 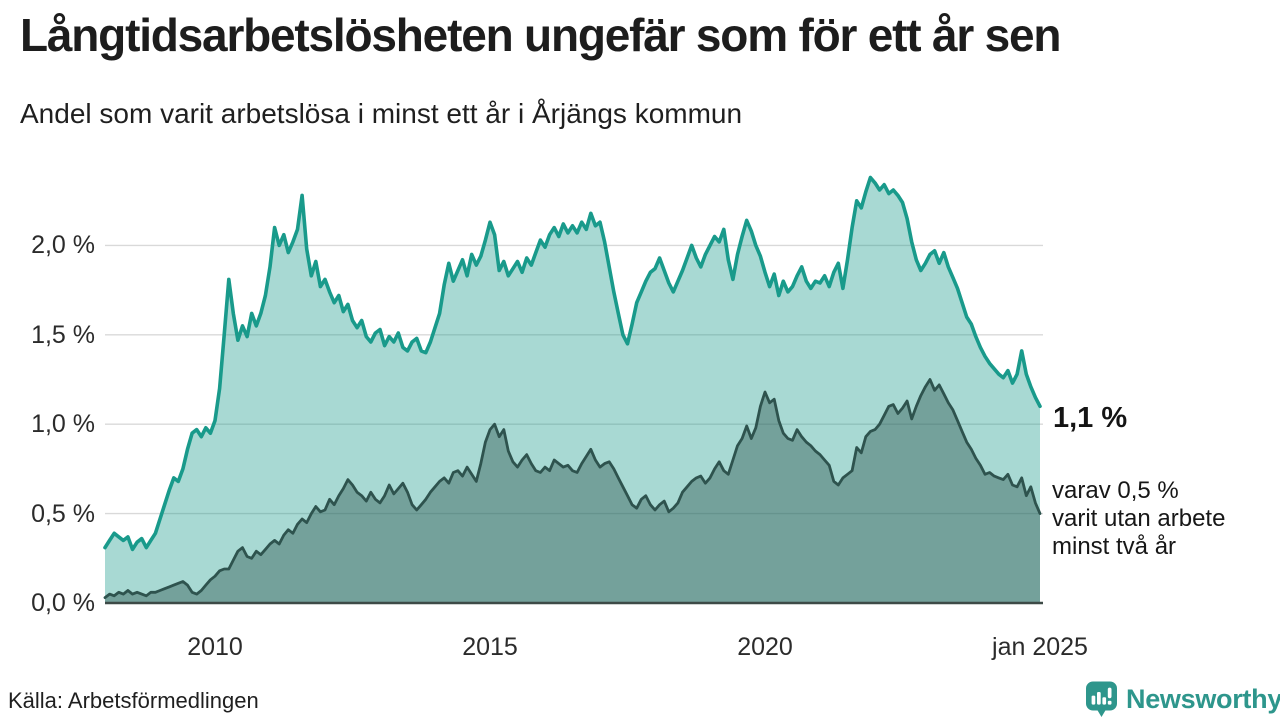 What do you see at coordinates (63, 603) in the screenshot?
I see `y-tick-label: 0,0 %` at bounding box center [63, 603].